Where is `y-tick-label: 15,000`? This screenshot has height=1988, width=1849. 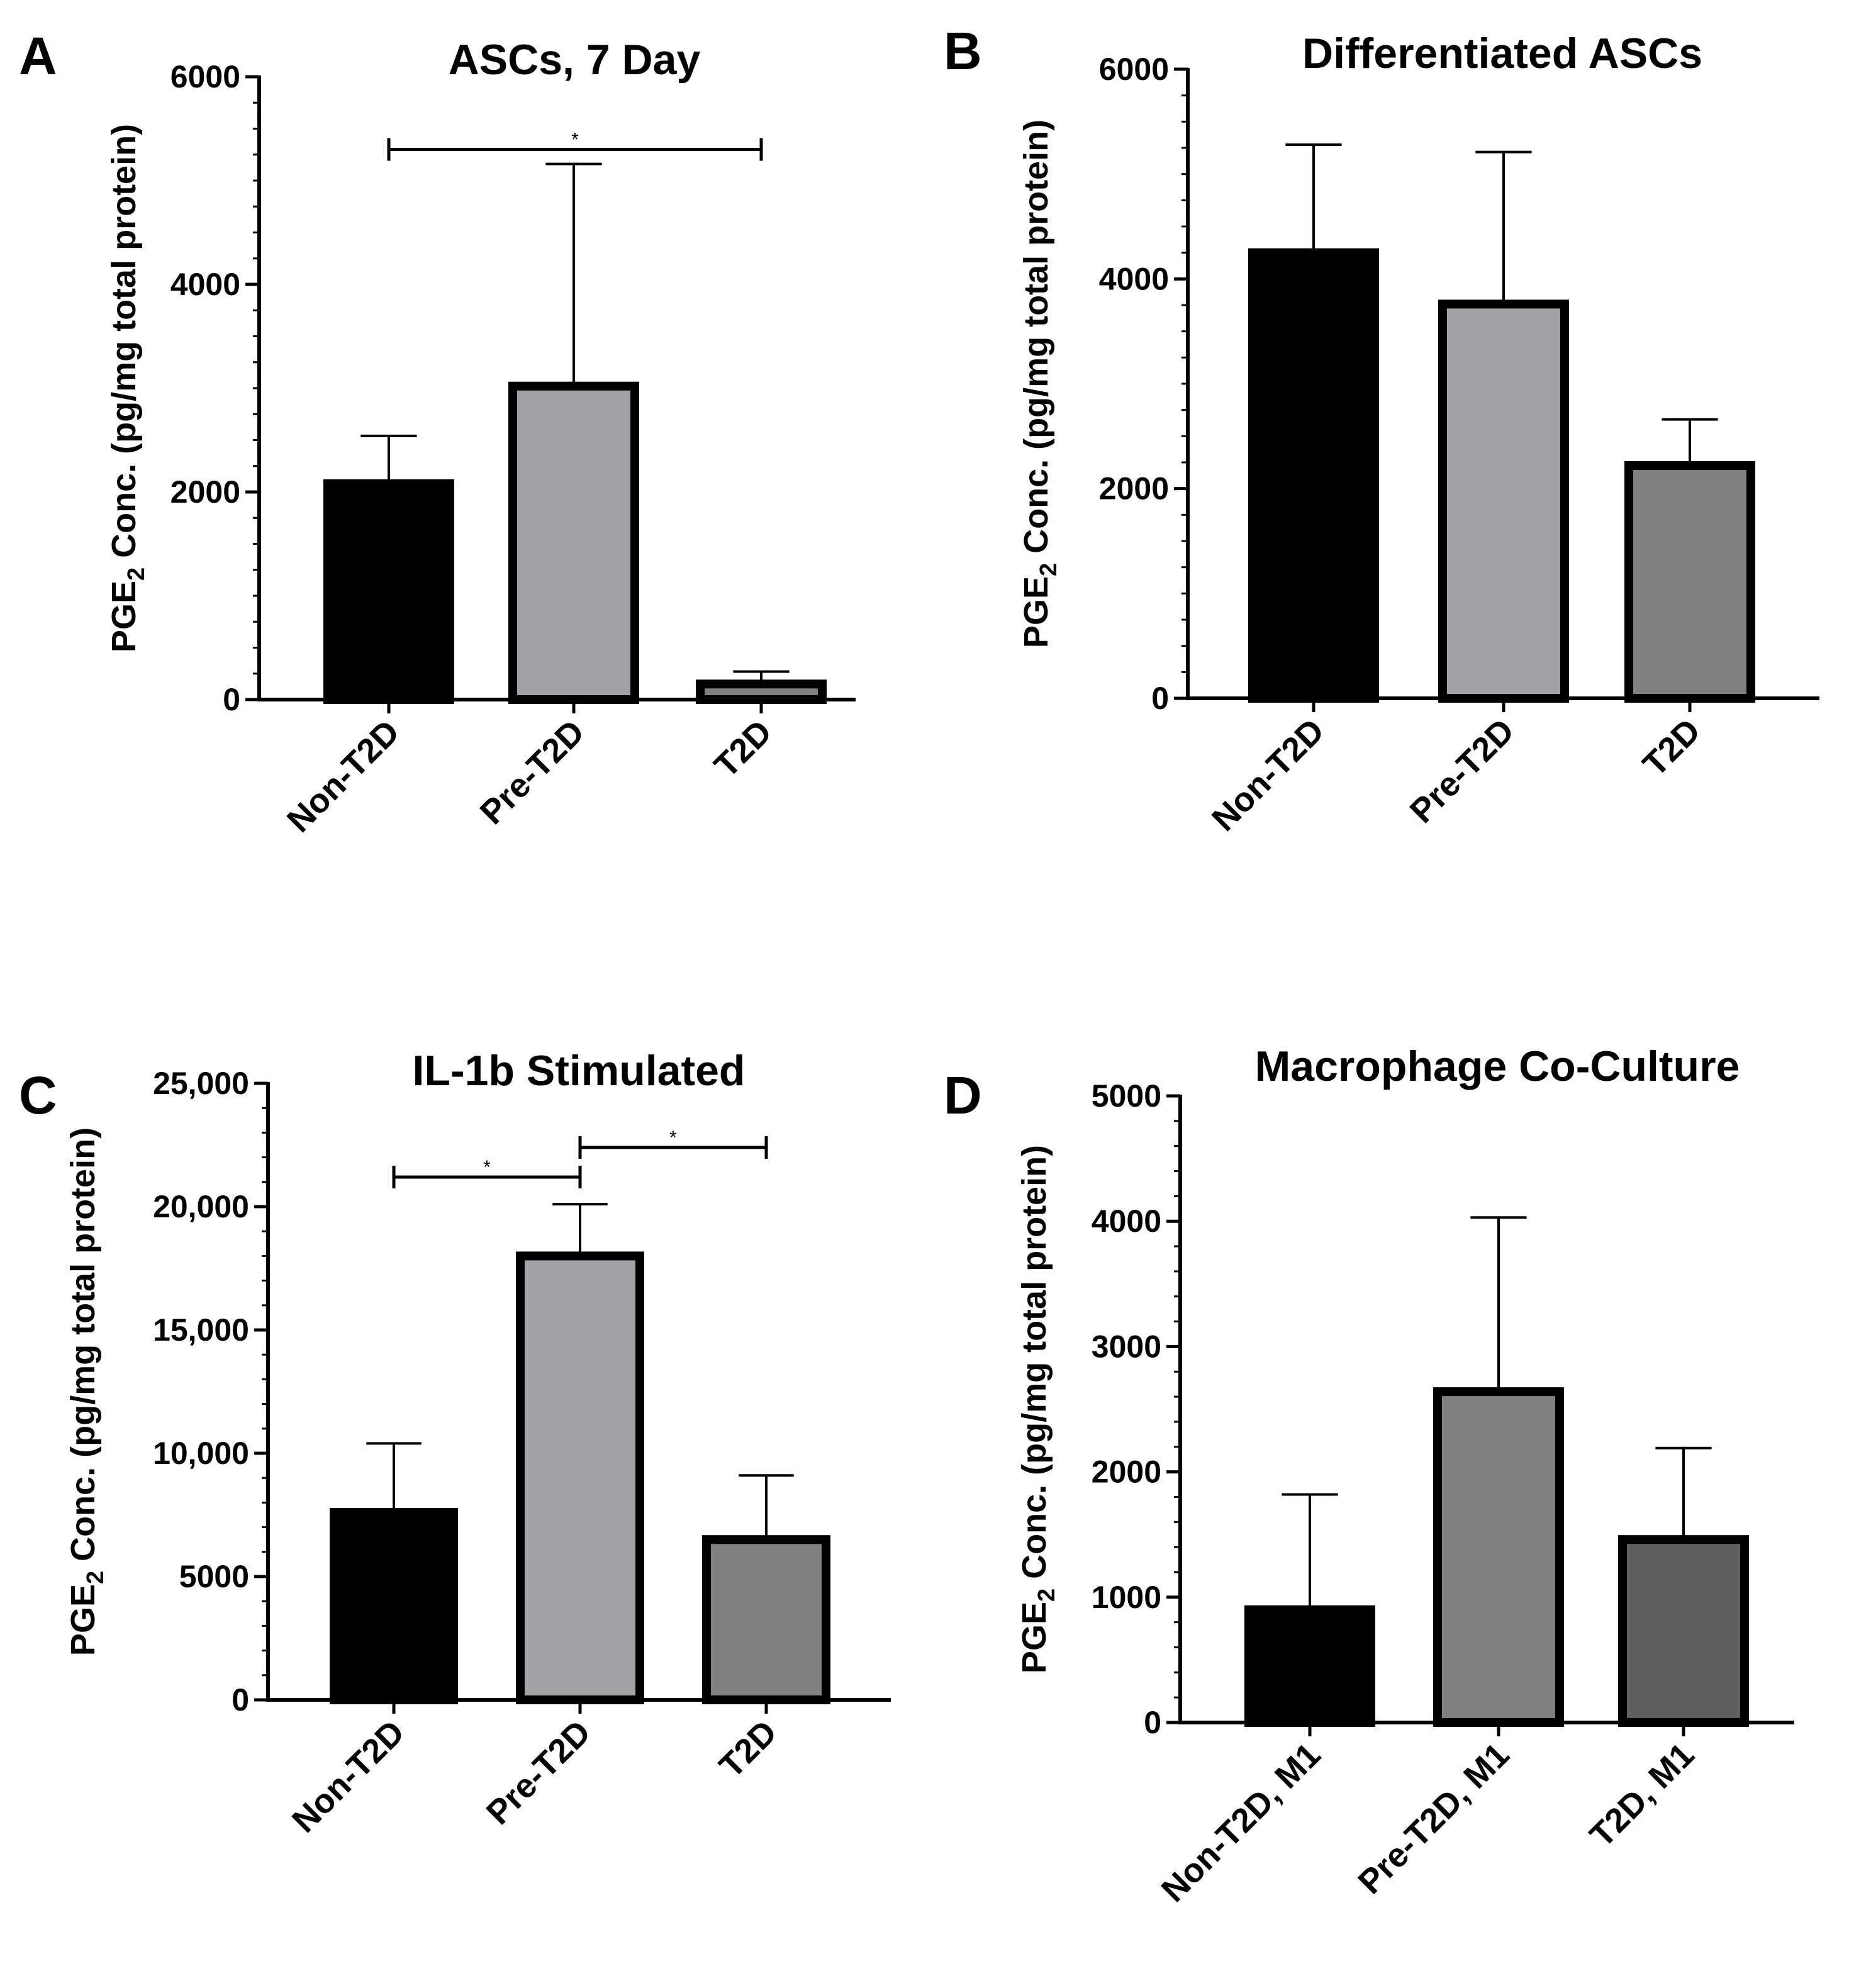
y-tick-label: 15,000 is located at coordinates (201, 1330).